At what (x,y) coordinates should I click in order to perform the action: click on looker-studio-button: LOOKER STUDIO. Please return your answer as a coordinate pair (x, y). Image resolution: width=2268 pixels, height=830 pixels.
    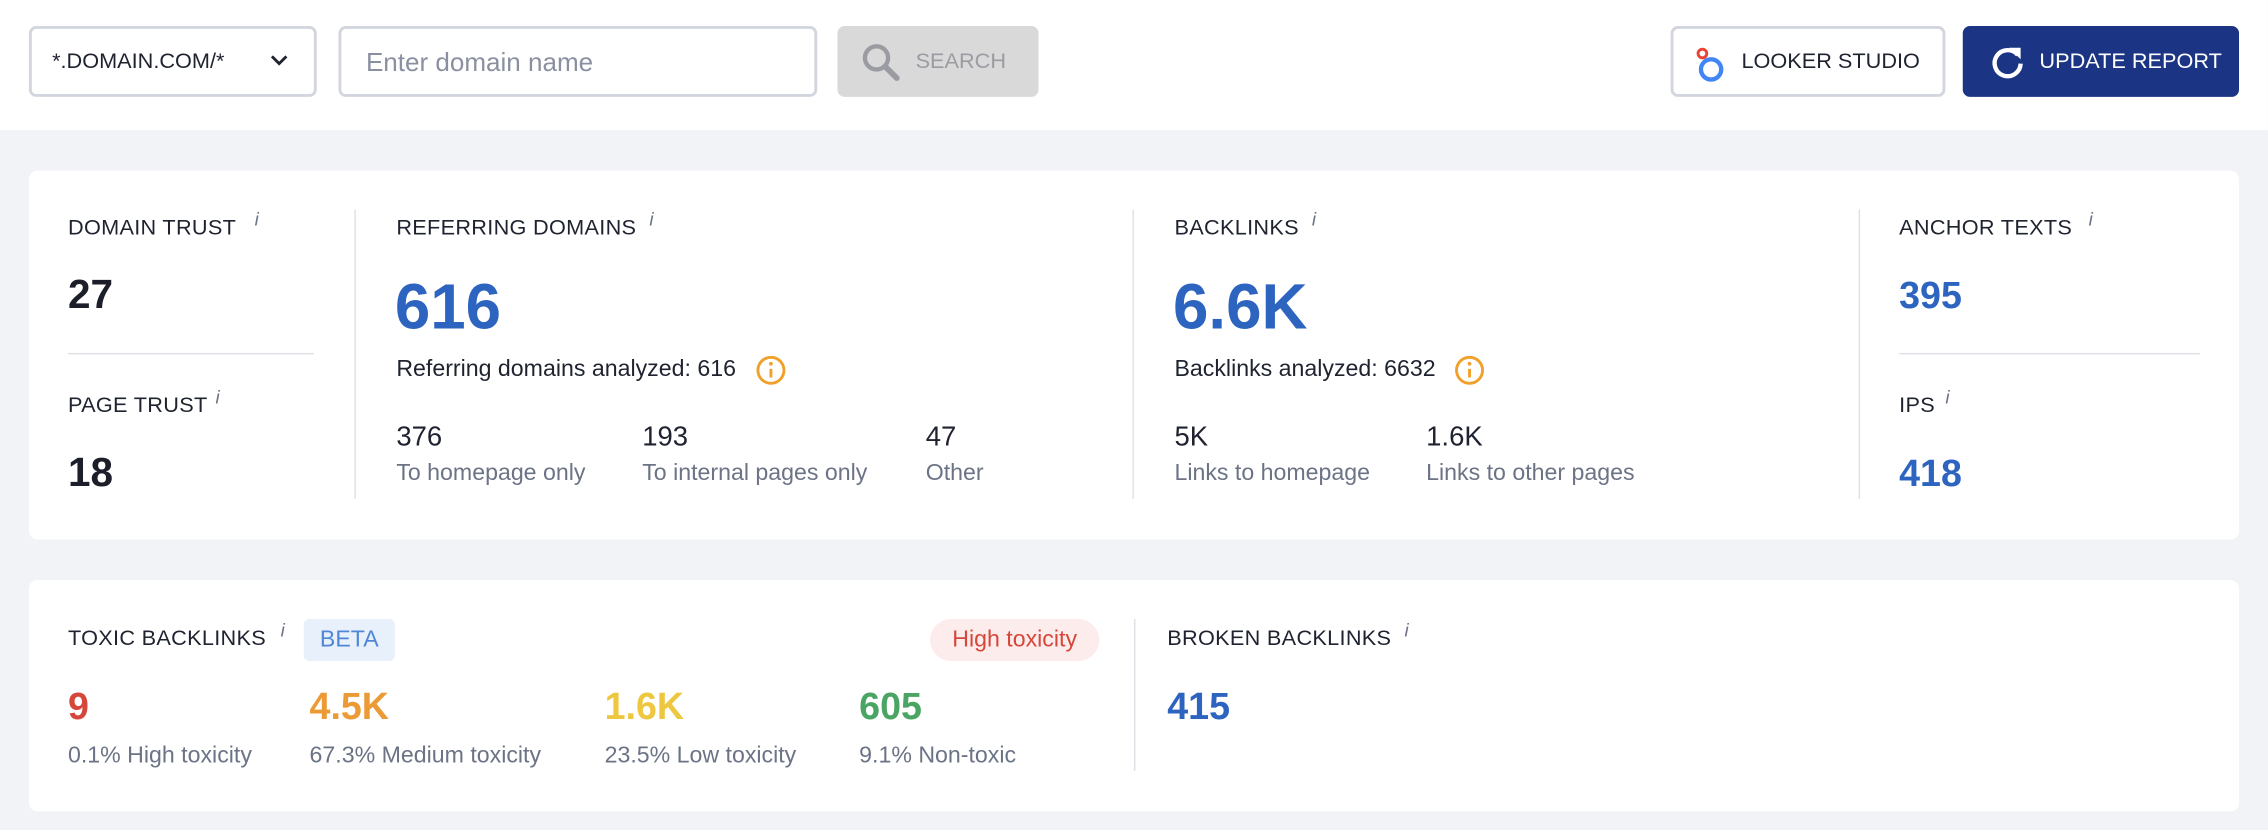
    Looking at the image, I should click on (1808, 61).